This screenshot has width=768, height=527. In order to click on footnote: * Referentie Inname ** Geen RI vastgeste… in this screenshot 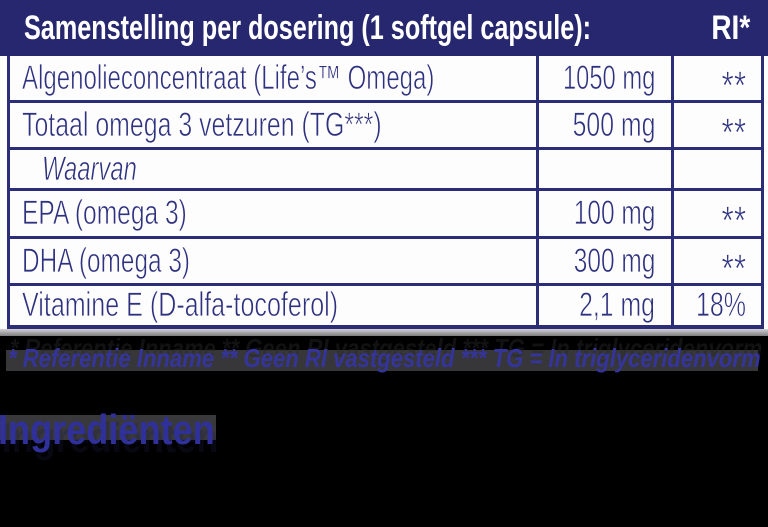, I will do `click(388, 358)`.